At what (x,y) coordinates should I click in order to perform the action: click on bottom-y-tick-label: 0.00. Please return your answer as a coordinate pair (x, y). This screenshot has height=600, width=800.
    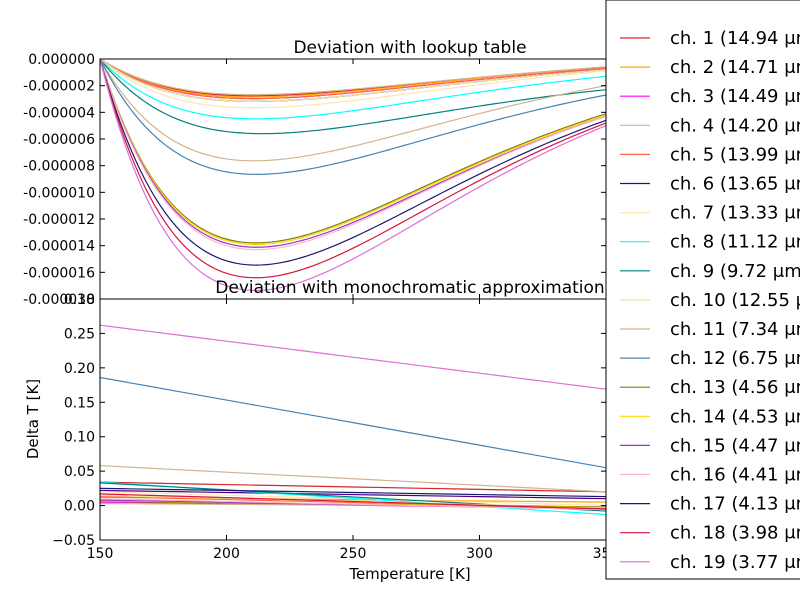
    Looking at the image, I should click on (79, 507).